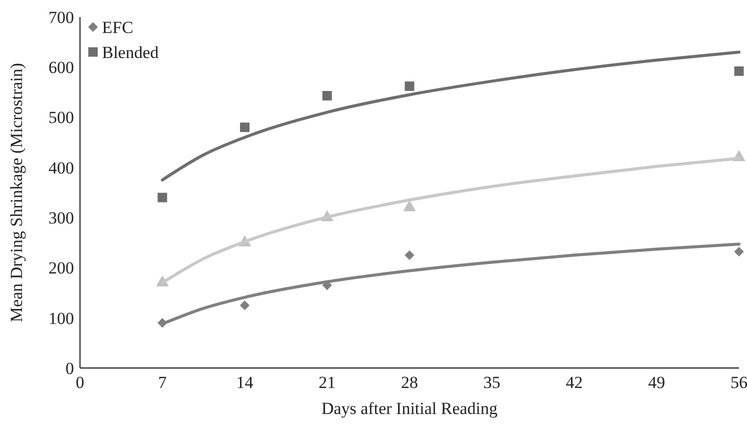  I want to click on x-tick-label: 14, so click(245, 382).